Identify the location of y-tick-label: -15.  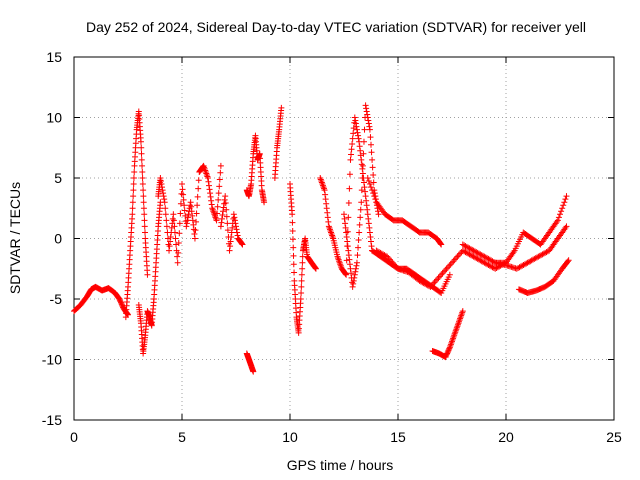
(52, 420).